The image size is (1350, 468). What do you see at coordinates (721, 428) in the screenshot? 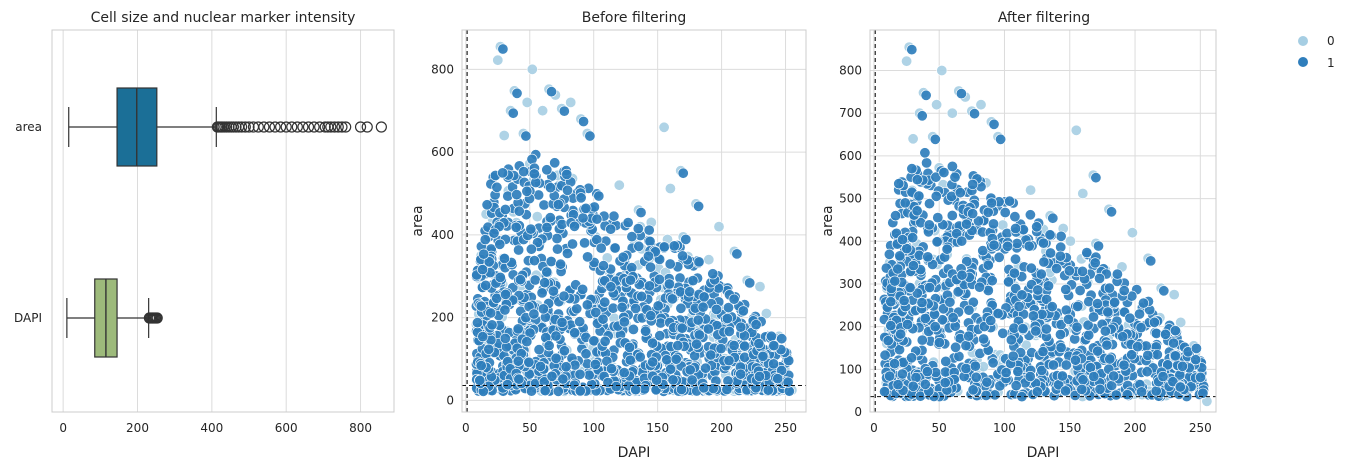
I see `x-tick-label: 200` at bounding box center [721, 428].